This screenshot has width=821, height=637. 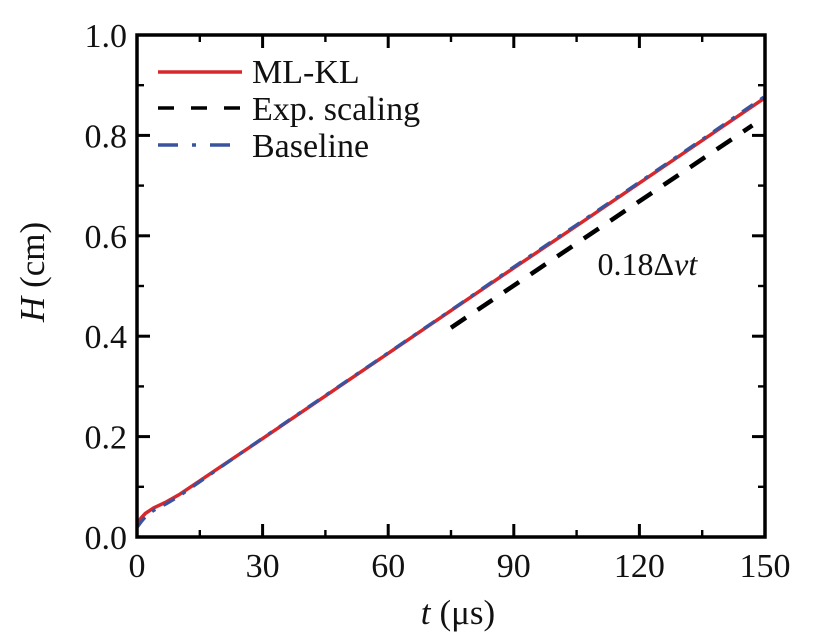 I want to click on legend: ML-KL Exp. scaling Baseline, so click(x=289, y=109).